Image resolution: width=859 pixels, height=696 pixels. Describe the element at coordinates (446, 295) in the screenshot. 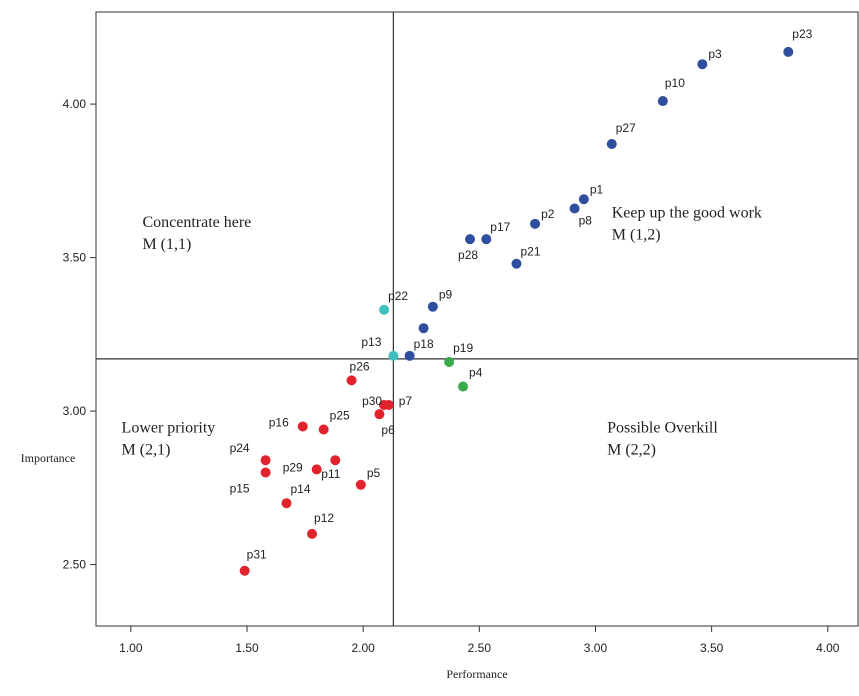

I see `point-label-p9: p9` at that location.